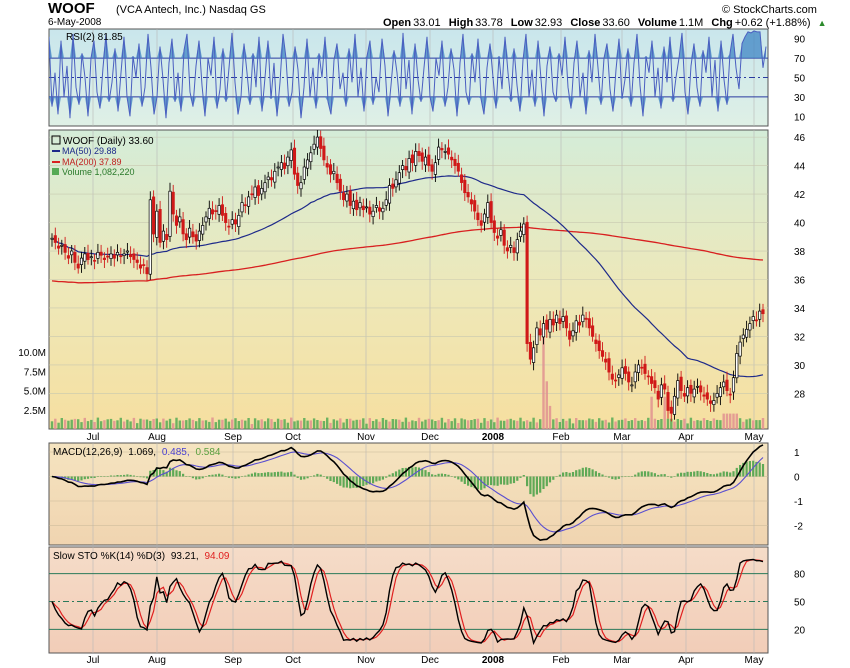 Image resolution: width=850 pixels, height=668 pixels. I want to click on close-label: Close, so click(585, 23).